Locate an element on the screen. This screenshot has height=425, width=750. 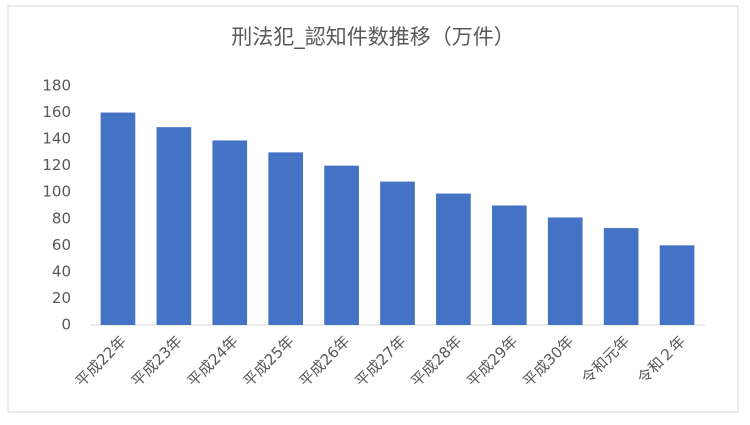
y-tick-label: 20 is located at coordinates (61, 298).